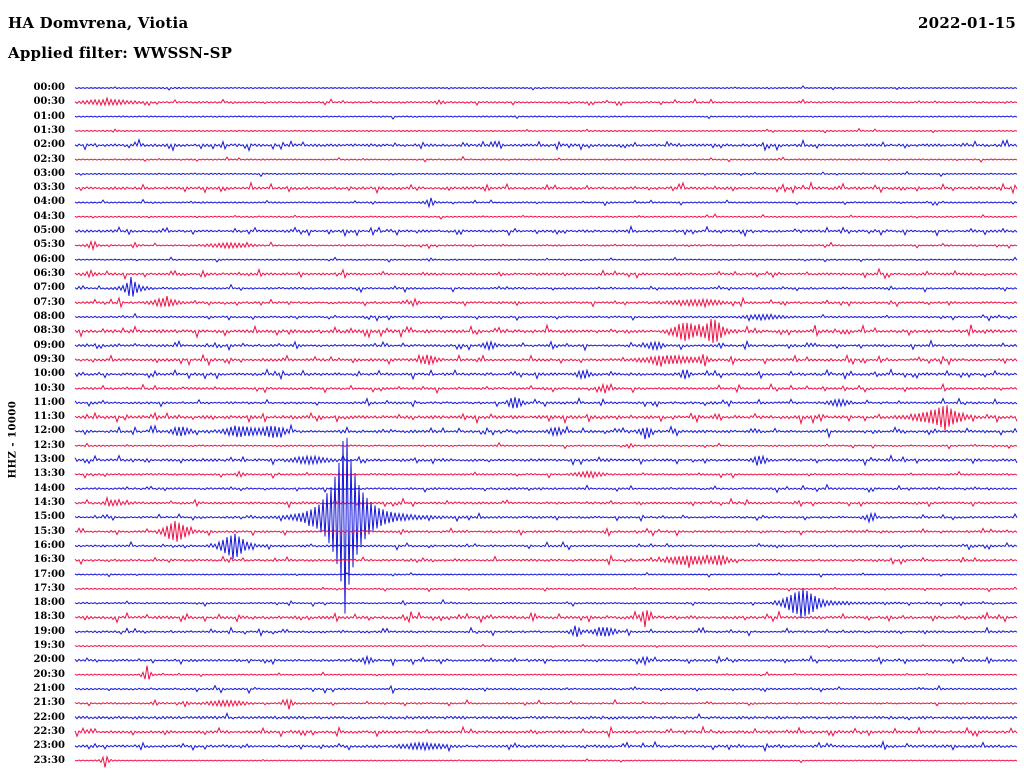  I want to click on row-time-label: 17:30, so click(49, 588).